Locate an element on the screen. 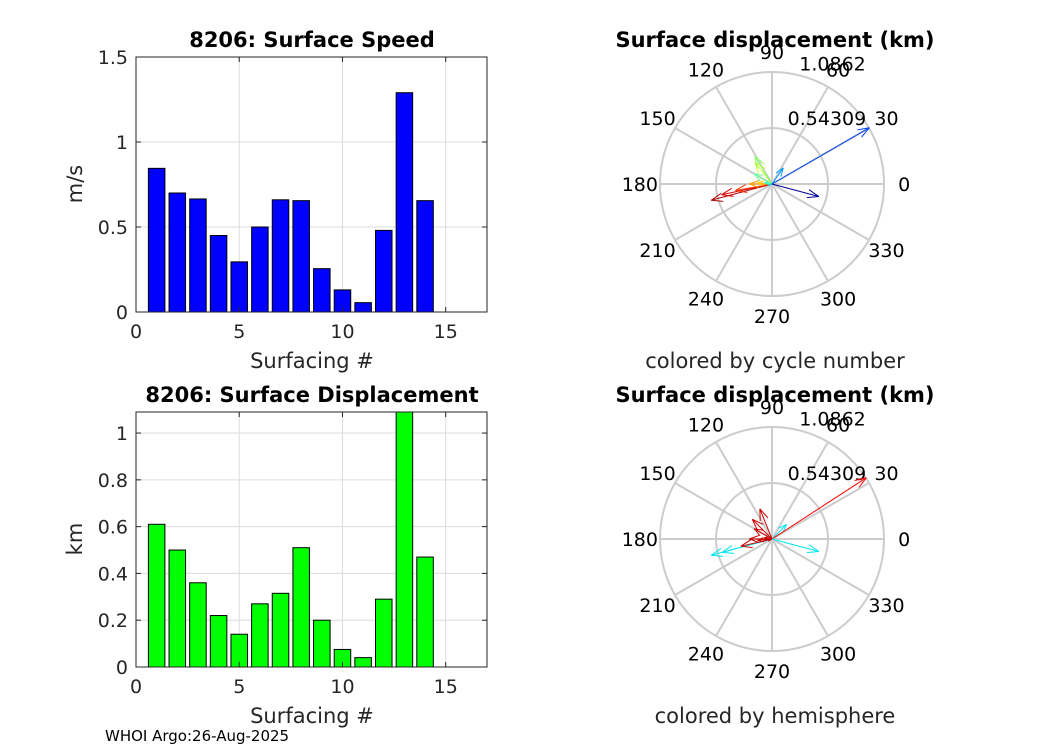 This screenshot has width=1050, height=750. speed-xtick-label: 0 is located at coordinates (136, 332).